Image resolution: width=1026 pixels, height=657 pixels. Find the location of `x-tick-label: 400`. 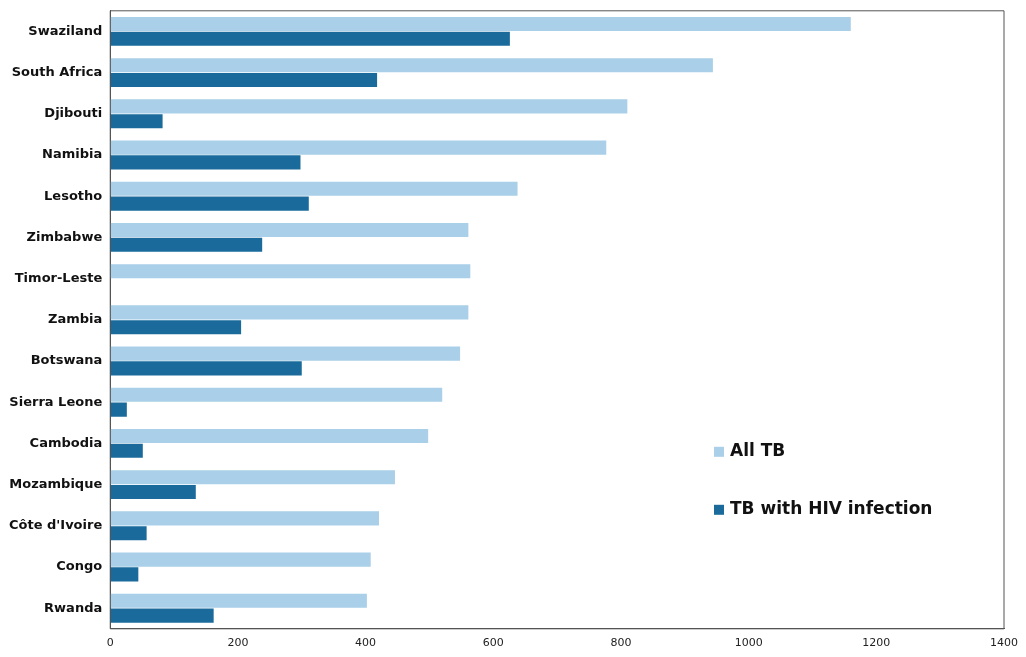

x-tick-label: 400 is located at coordinates (366, 643).